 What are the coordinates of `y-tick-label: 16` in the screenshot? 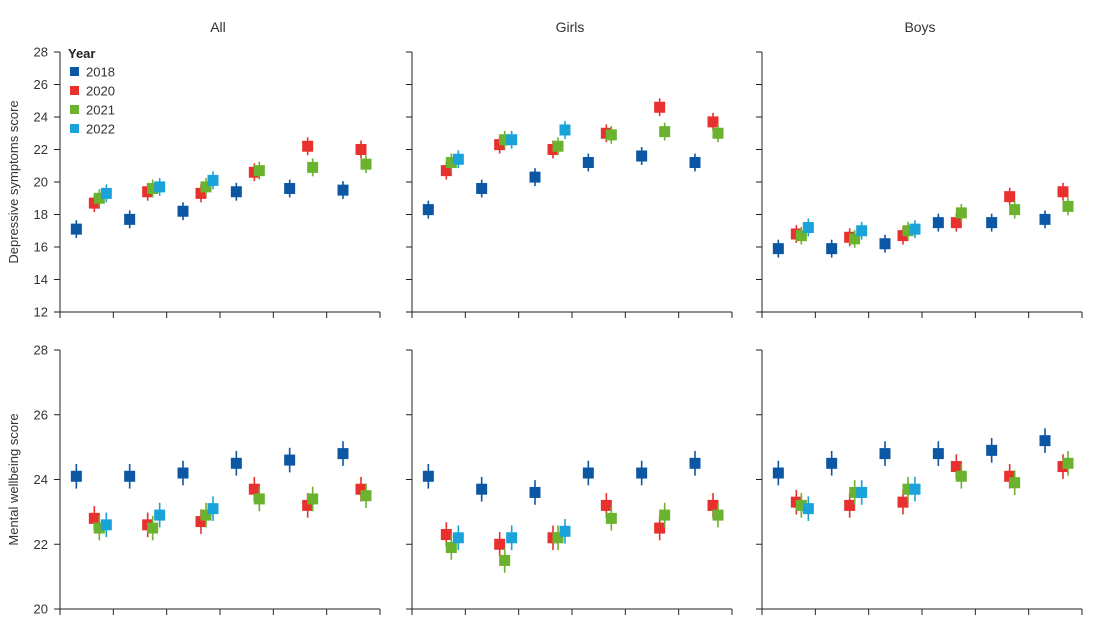 It's located at (41, 247).